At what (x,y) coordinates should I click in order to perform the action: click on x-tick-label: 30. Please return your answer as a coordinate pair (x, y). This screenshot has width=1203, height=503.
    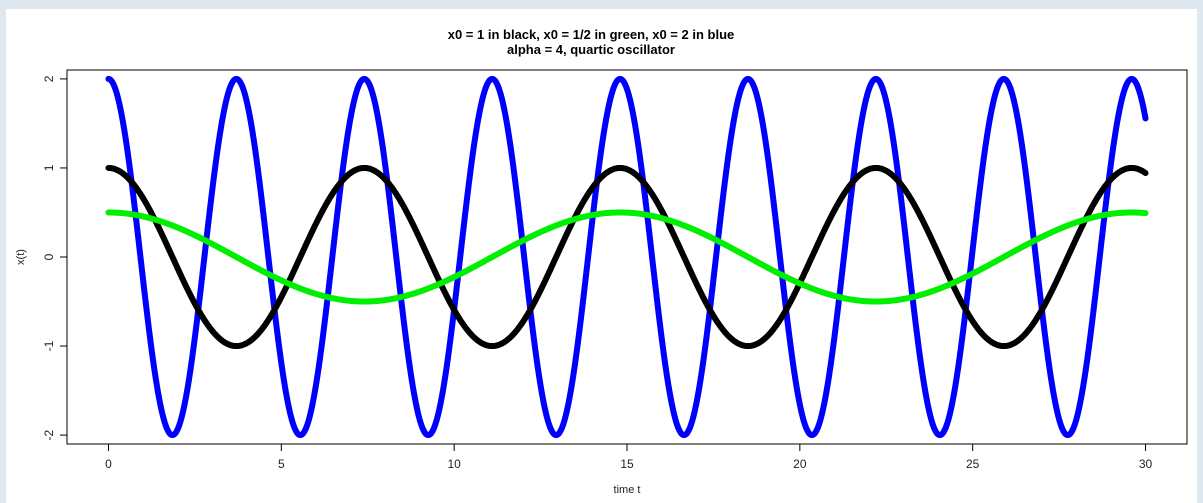
    Looking at the image, I should click on (1146, 464).